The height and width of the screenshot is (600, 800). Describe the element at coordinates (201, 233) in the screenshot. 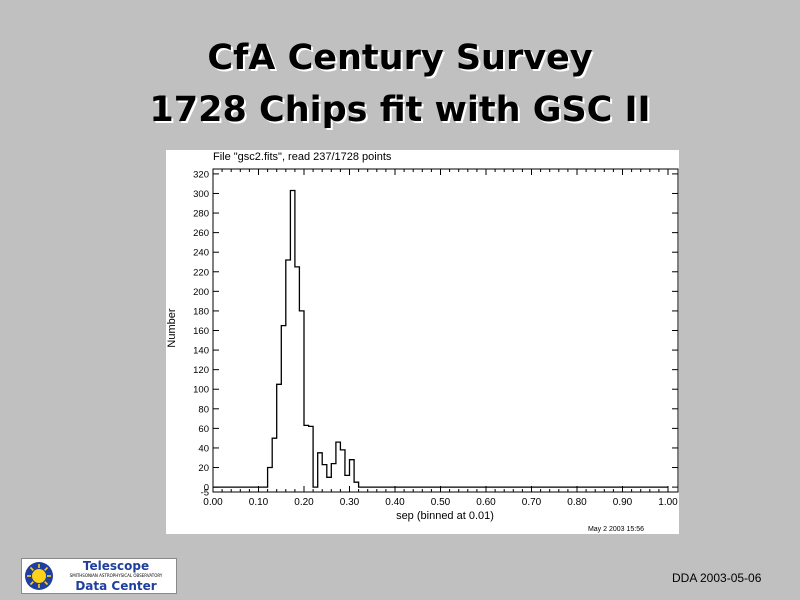

I see `y-tick-label: 260` at that location.